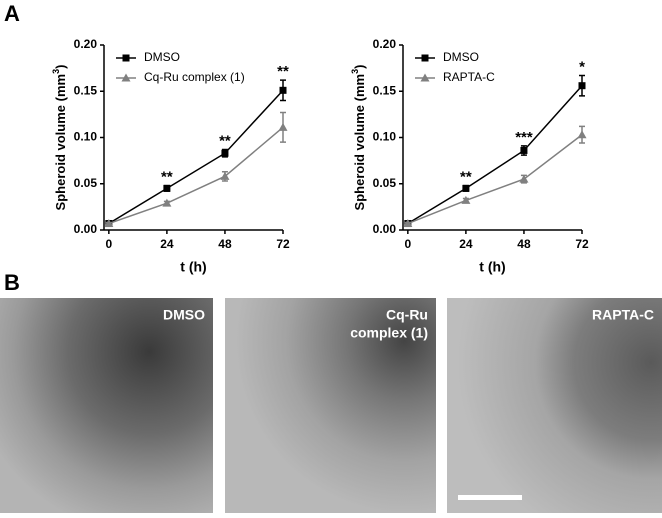 The width and height of the screenshot is (662, 518). I want to click on annotation: ***, so click(524, 137).